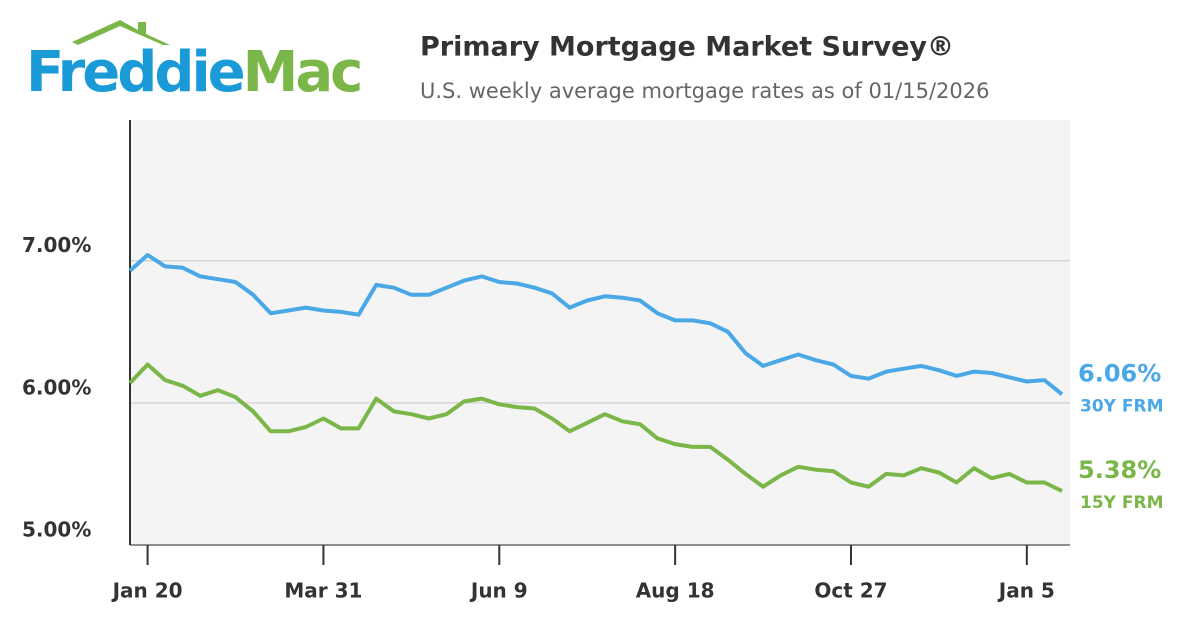  I want to click on legend-label: 30Y FRM, so click(1122, 406).